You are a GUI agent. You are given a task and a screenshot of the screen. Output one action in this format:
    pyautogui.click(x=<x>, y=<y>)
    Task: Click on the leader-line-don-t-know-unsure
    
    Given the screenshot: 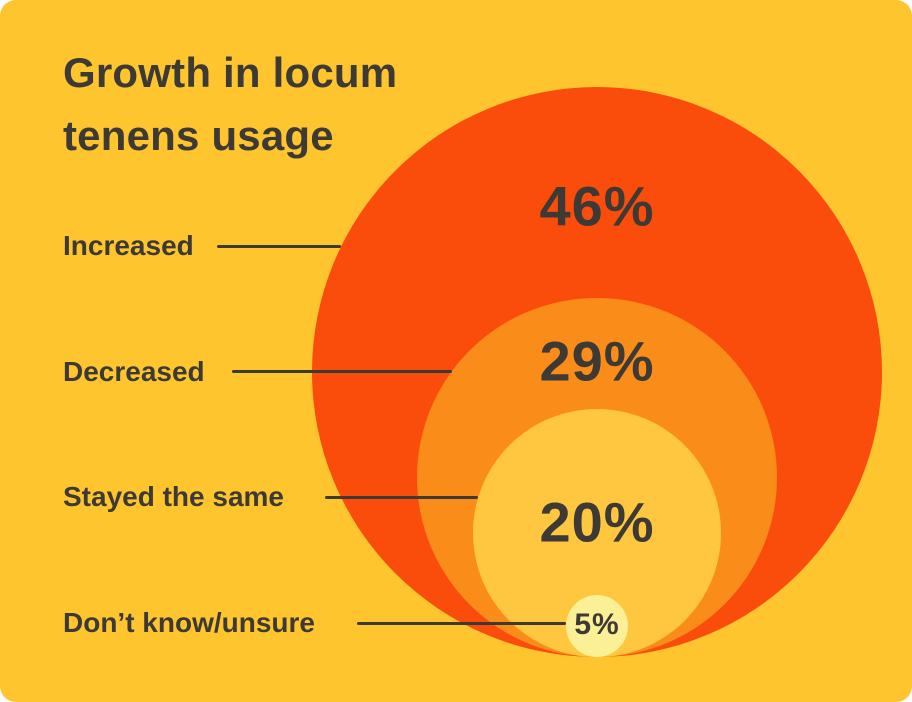 What is the action you would take?
    pyautogui.click(x=462, y=623)
    